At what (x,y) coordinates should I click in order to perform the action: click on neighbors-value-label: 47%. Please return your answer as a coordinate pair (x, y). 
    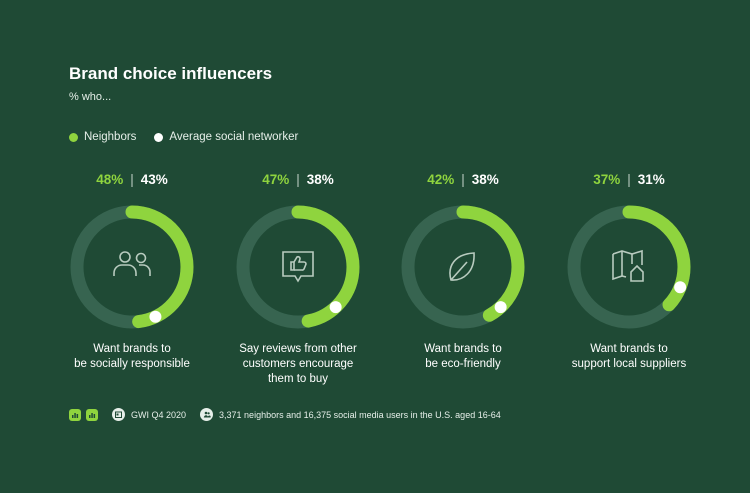
    Looking at the image, I should click on (276, 179).